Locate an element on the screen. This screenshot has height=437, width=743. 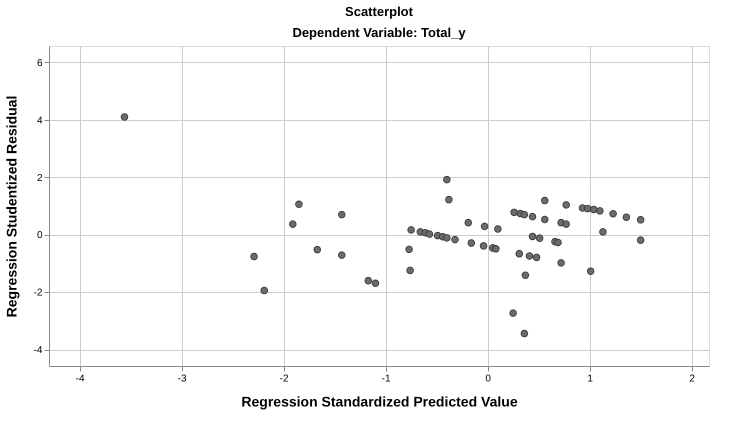
y-tick-label: 2 is located at coordinates (39, 178).